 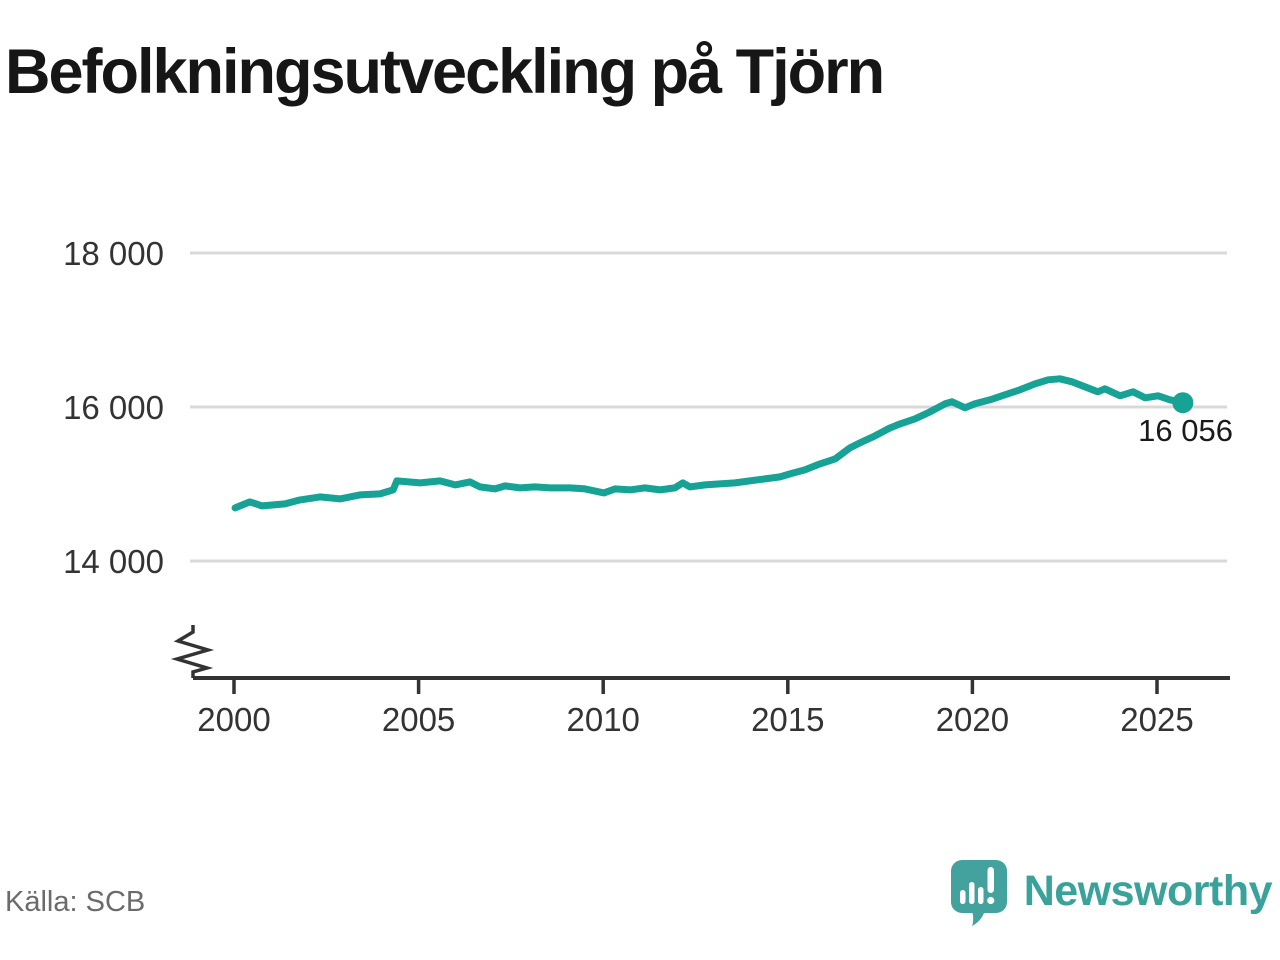 I want to click on x-tick-label: 2020, so click(x=972, y=719).